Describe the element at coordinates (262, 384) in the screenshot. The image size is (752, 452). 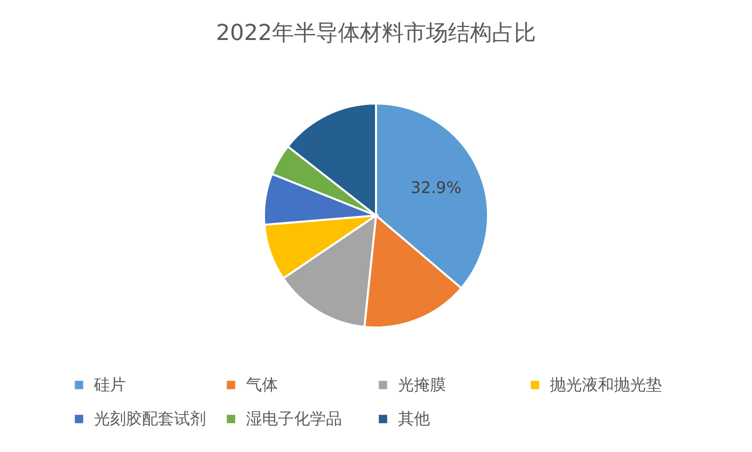
I see `legend-label: 气体` at that location.